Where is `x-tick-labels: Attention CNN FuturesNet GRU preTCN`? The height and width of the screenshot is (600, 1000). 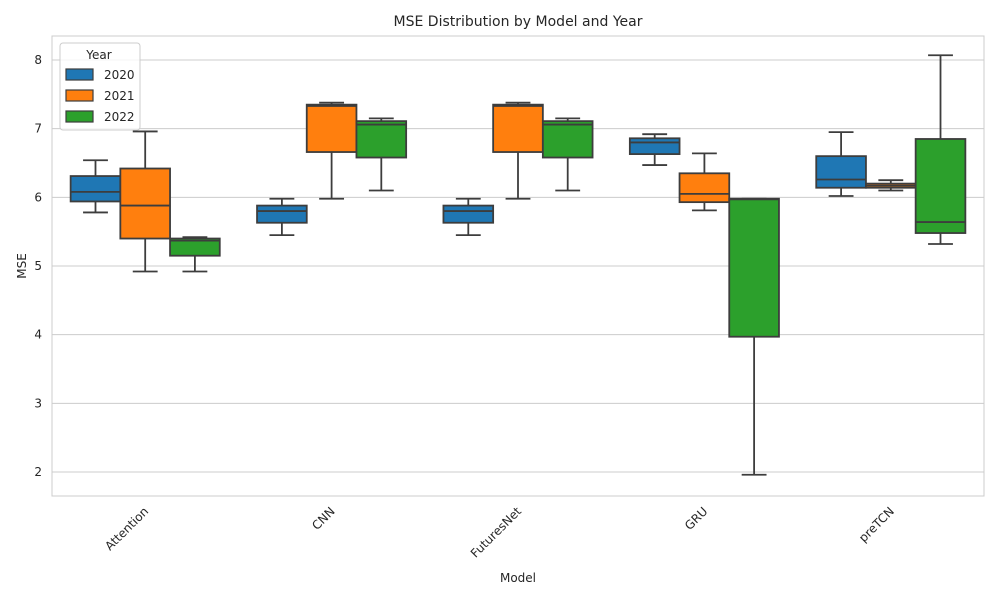 x-tick-labels: Attention CNN FuturesNet GRU preTCN is located at coordinates (499, 532).